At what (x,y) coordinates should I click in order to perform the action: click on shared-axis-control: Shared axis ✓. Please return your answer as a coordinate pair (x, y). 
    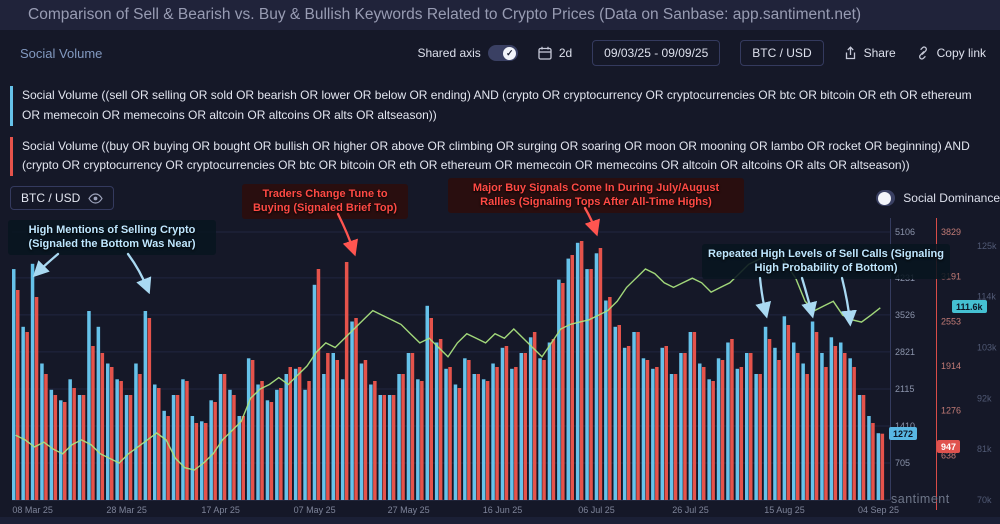
    Looking at the image, I should click on (467, 53).